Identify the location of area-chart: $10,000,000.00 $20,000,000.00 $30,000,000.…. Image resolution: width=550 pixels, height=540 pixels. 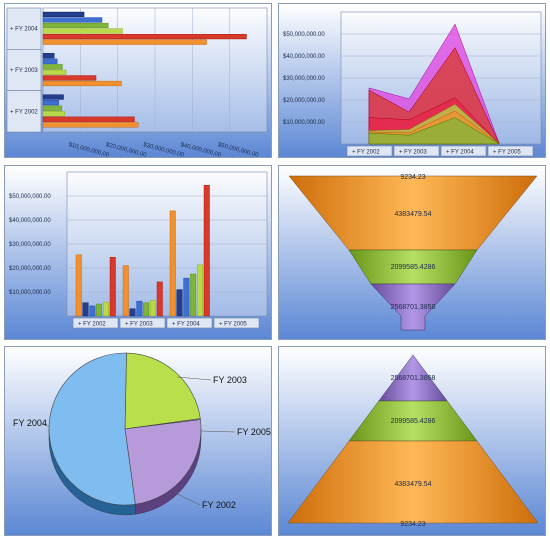
(412, 80).